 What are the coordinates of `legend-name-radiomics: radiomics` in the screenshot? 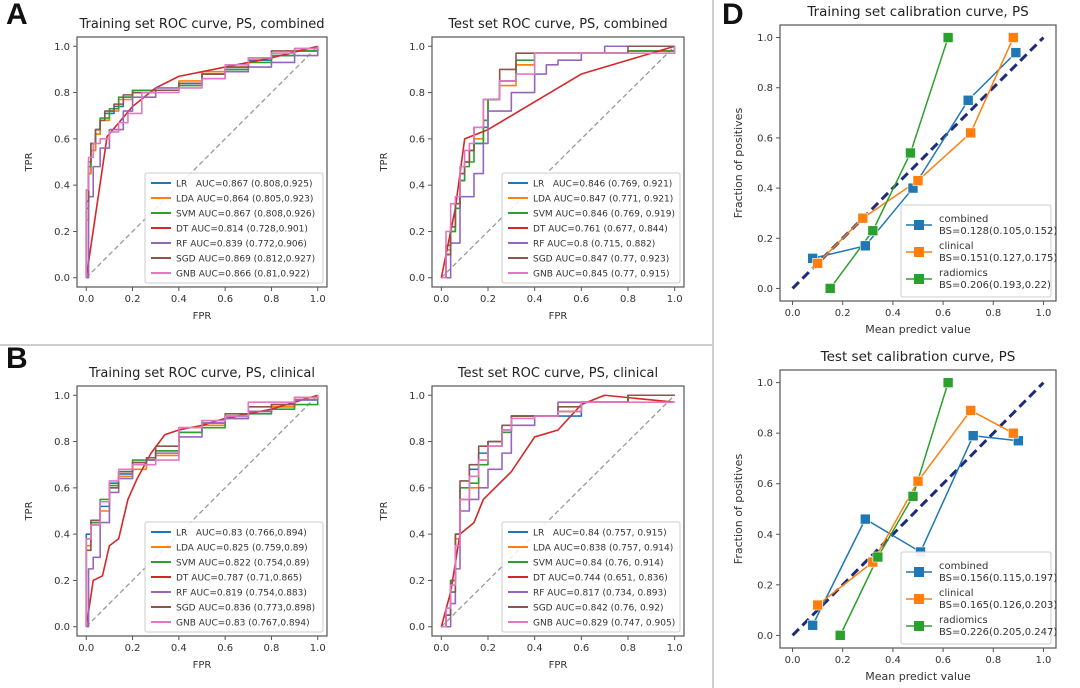 It's located at (963, 273).